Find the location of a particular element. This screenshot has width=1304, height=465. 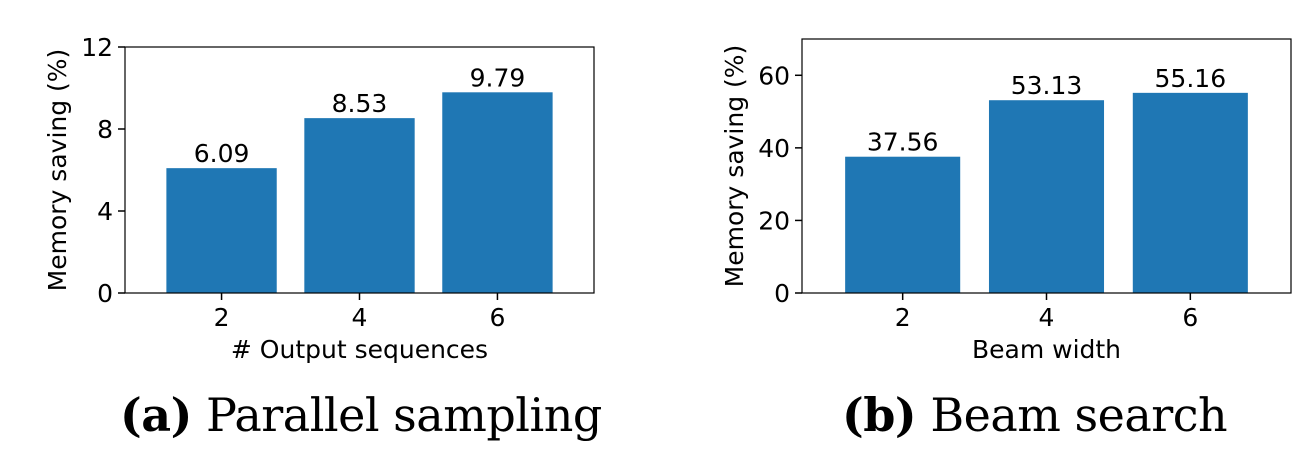

caption-a-text: Parallel sampling is located at coordinates (396, 415).